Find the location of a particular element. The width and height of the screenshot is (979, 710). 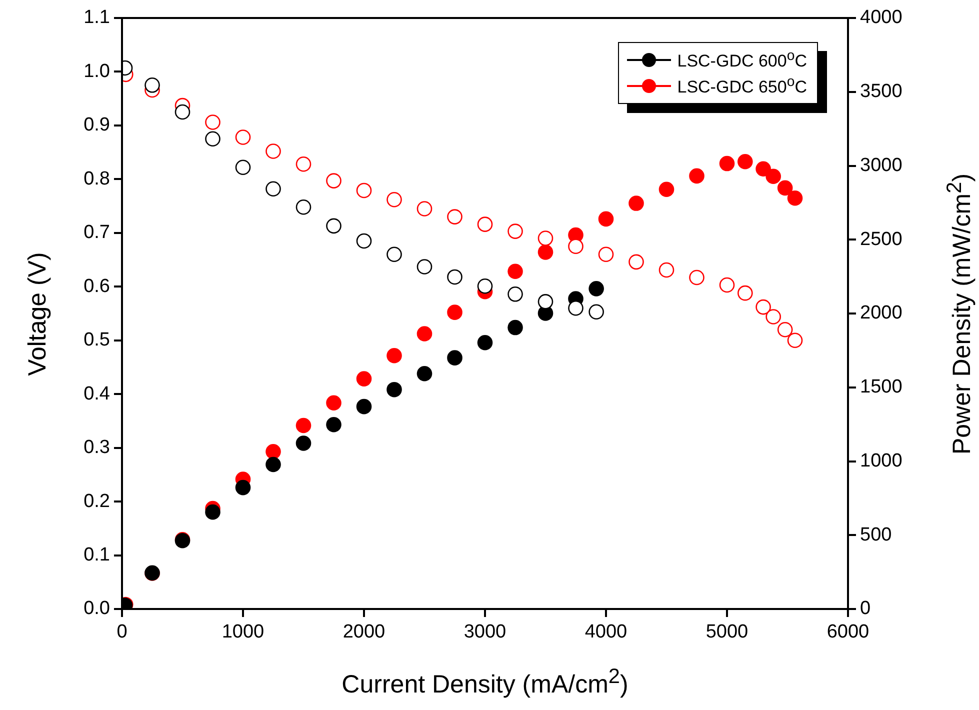

x-tick-label: 2000 is located at coordinates (364, 632).